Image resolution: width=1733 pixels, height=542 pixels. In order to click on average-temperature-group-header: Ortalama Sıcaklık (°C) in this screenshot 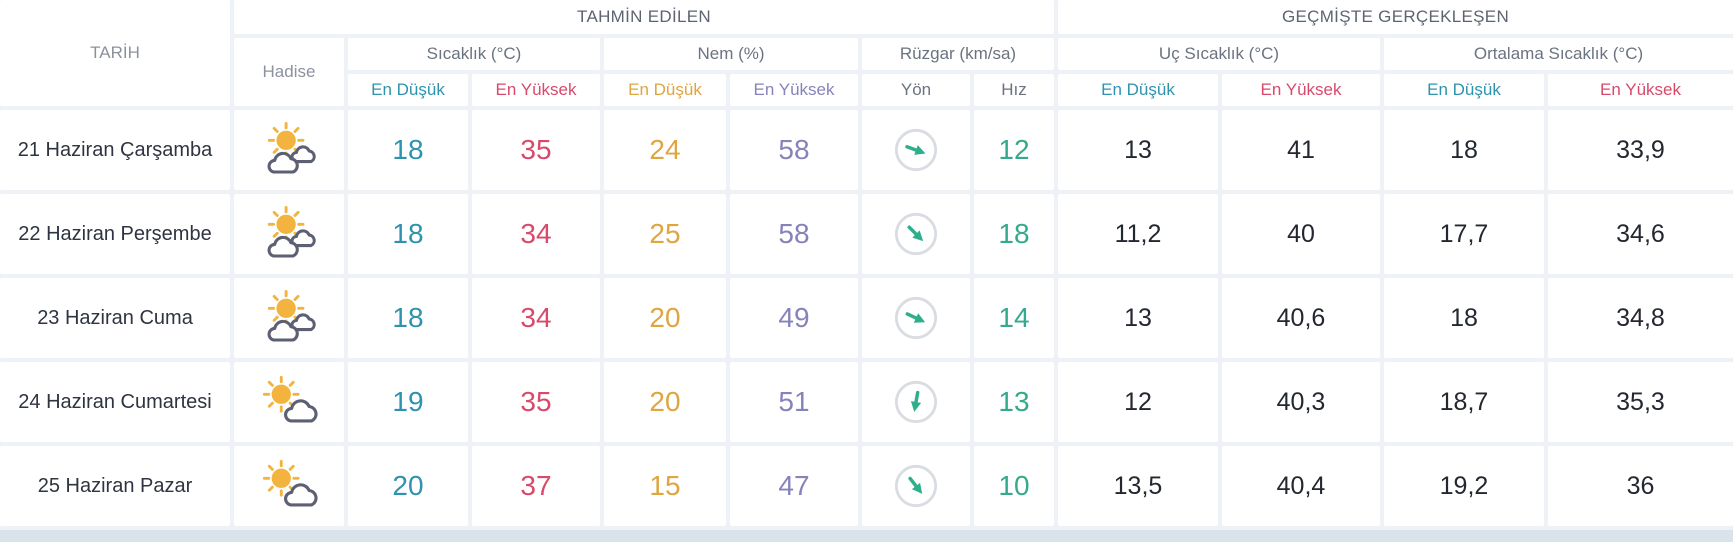, I will do `click(1558, 54)`.